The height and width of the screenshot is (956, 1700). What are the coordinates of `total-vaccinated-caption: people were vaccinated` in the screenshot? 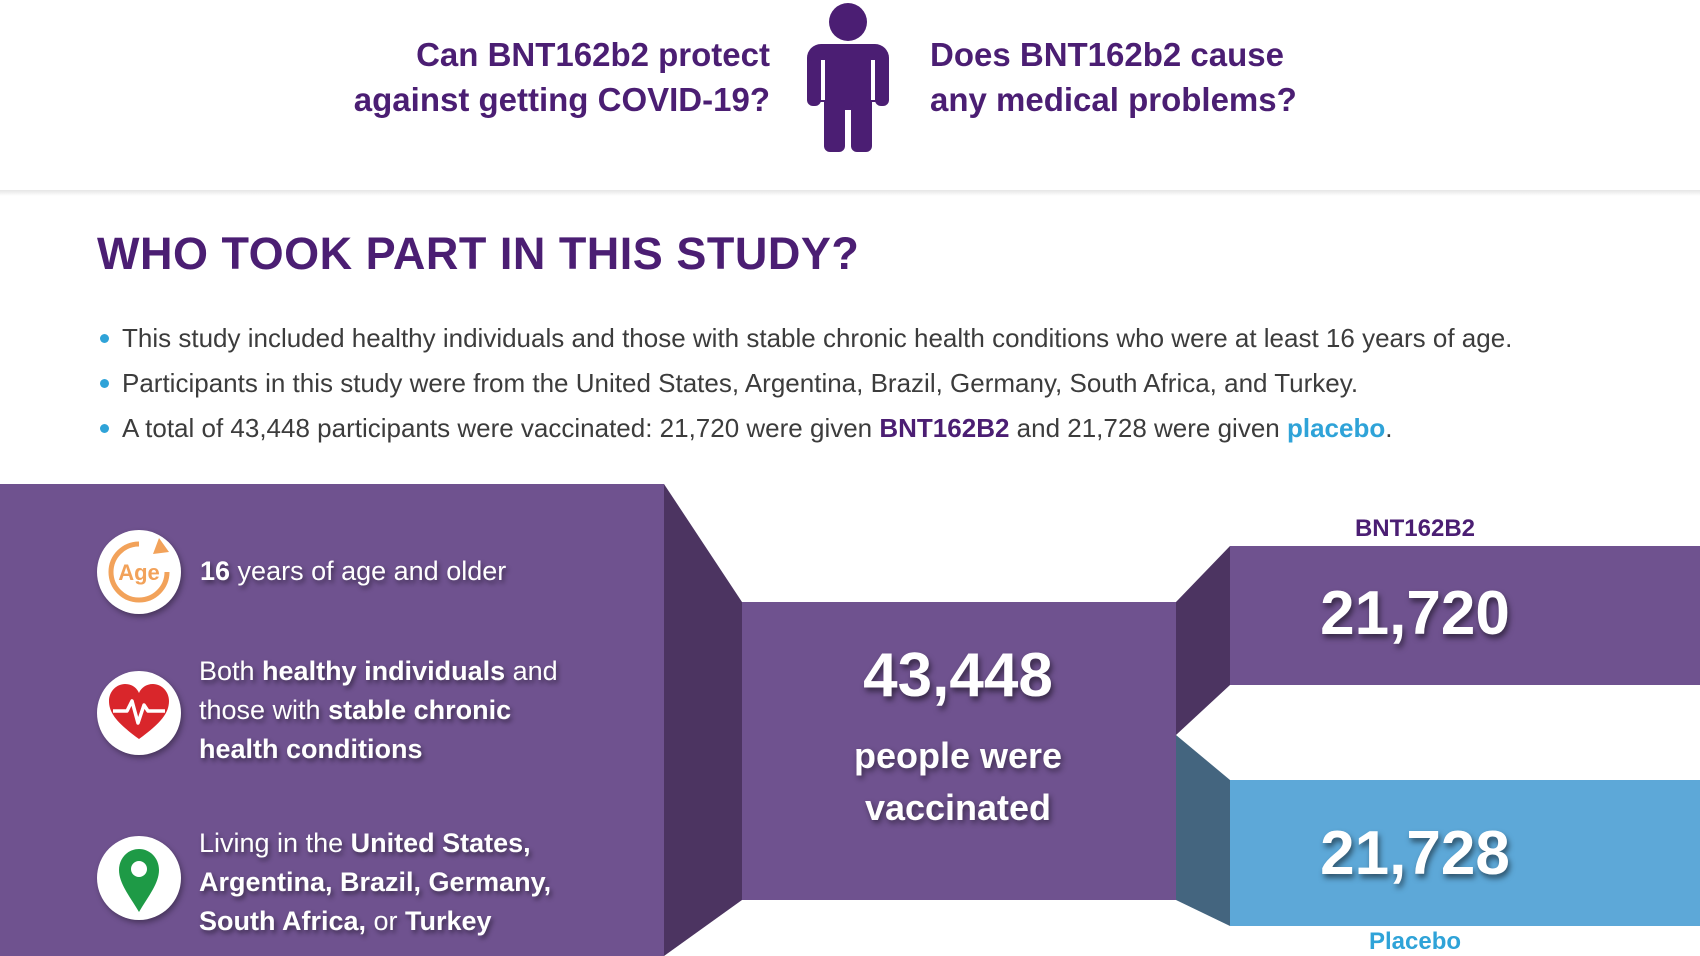 It's located at (958, 781).